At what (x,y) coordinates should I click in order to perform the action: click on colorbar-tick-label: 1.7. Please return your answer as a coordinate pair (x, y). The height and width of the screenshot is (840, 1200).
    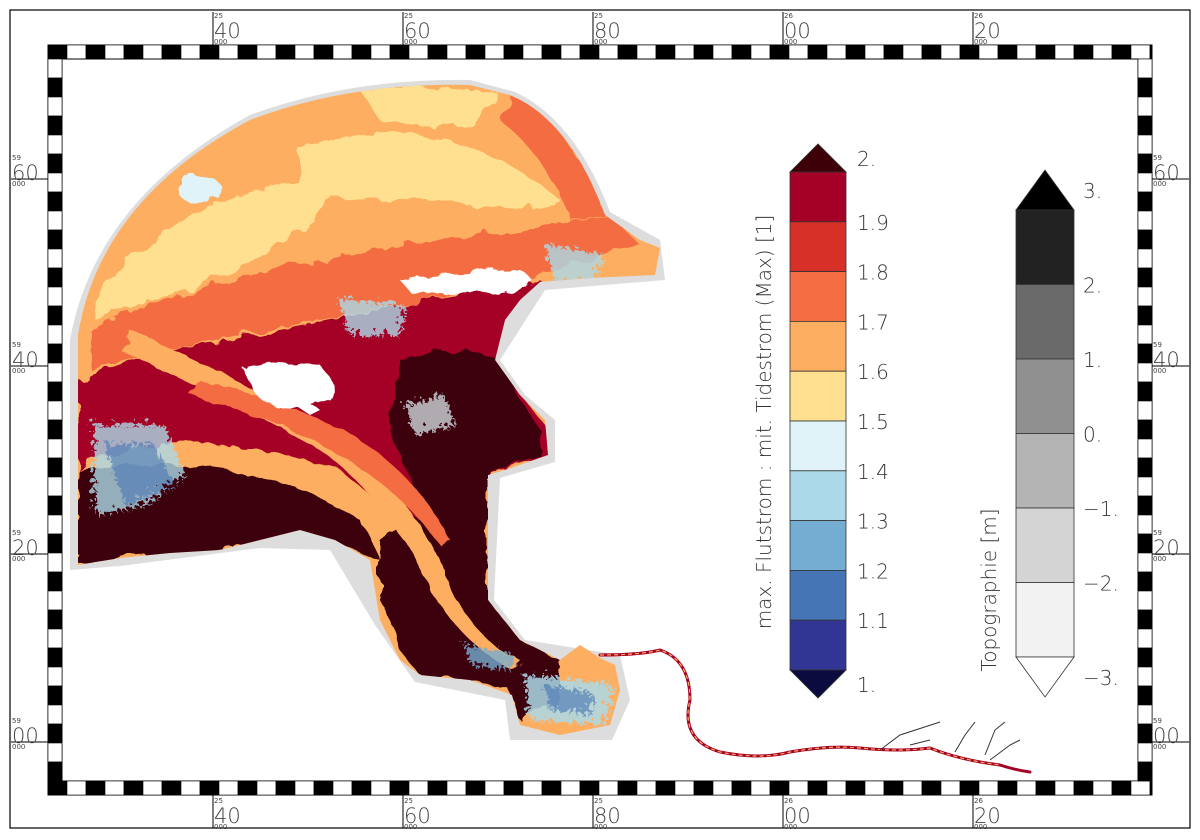
    Looking at the image, I should click on (873, 322).